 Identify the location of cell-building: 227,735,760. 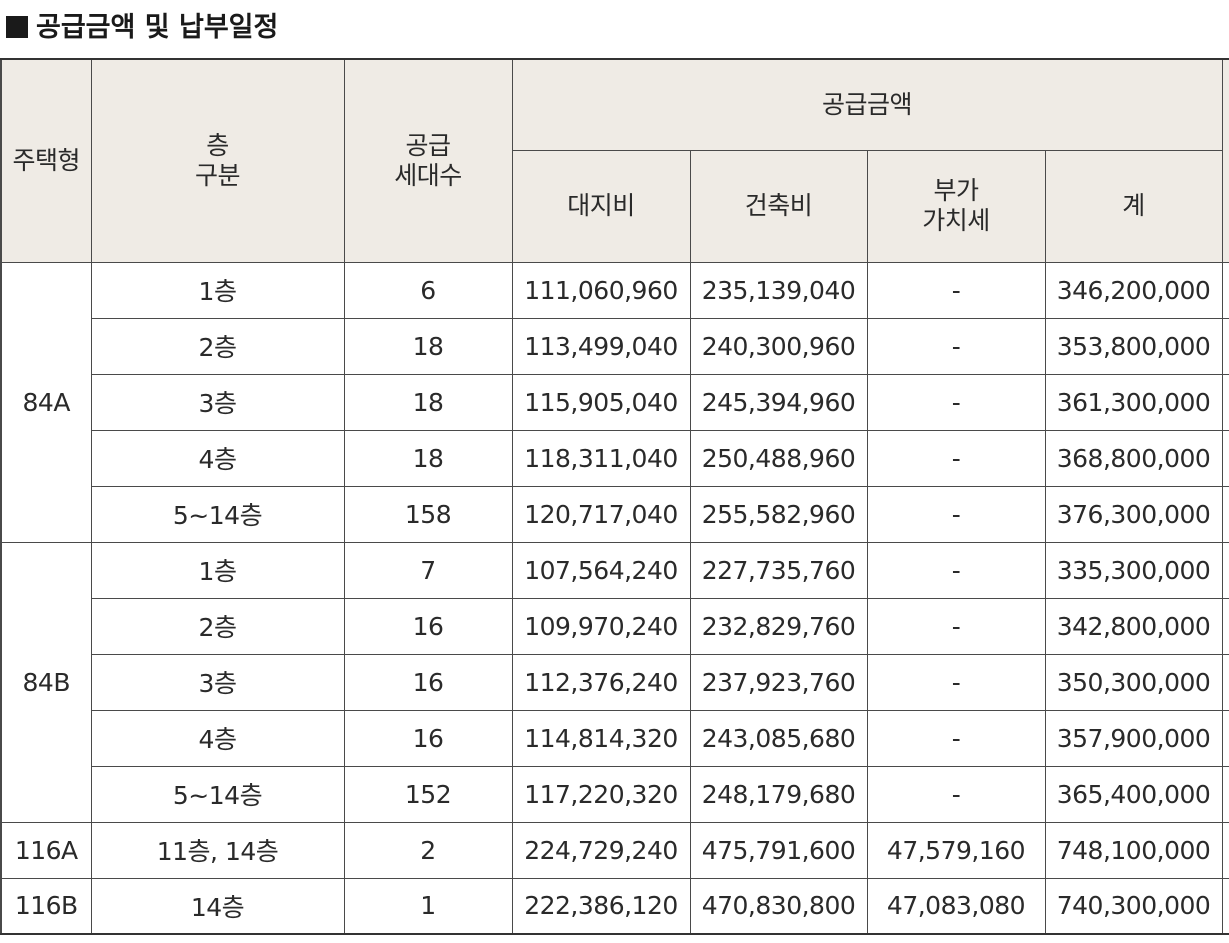
(778, 570).